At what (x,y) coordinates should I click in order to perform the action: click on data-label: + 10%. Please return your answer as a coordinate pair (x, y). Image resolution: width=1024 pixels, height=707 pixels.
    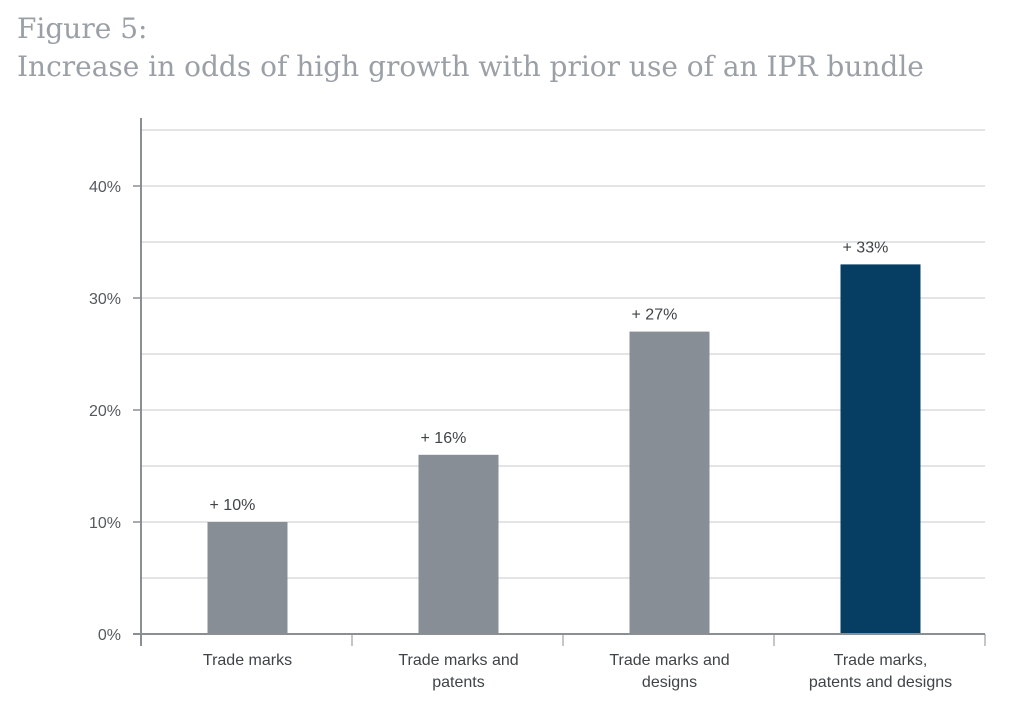
    Looking at the image, I should click on (233, 505).